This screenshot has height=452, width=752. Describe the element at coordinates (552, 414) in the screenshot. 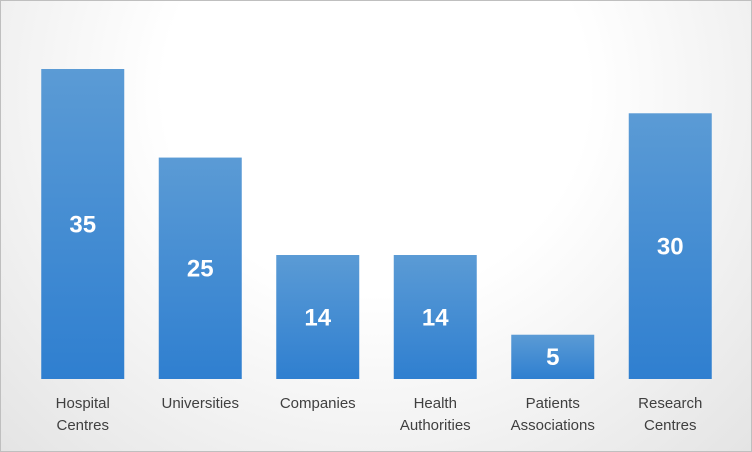

I see `x-tick-label: Patients Associations` at that location.